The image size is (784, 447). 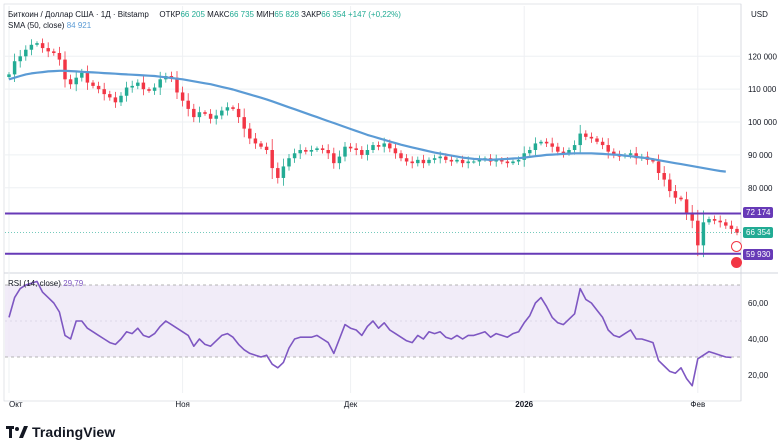 What do you see at coordinates (351, 404) in the screenshot?
I see `time-axis-label: Дек` at bounding box center [351, 404].